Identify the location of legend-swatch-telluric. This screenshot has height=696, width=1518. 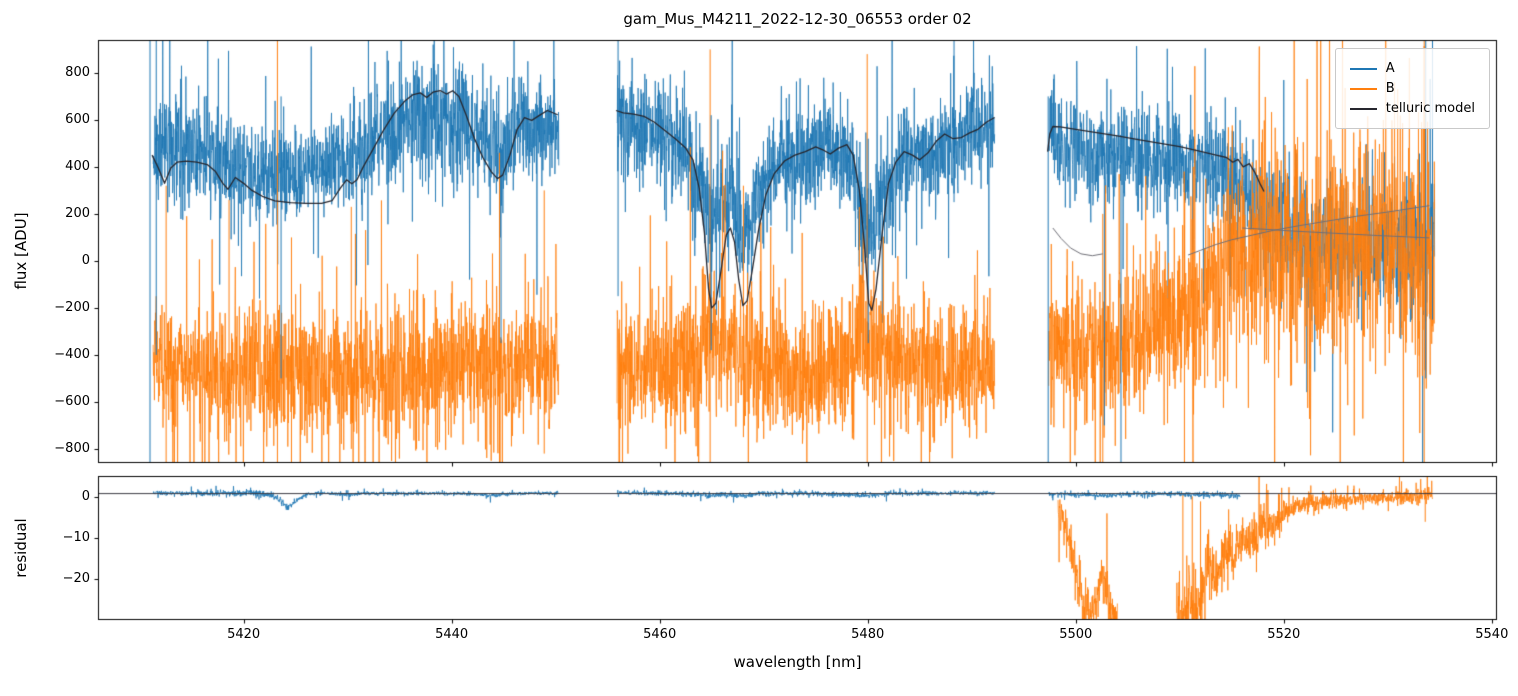
(1363, 108).